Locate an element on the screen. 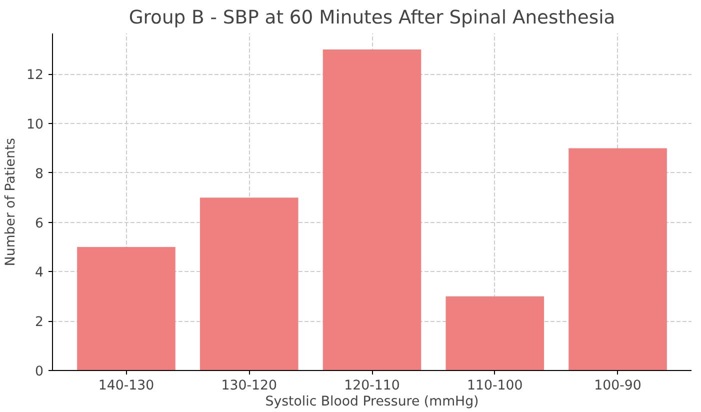  y-tick-label: 0 is located at coordinates (39, 372).